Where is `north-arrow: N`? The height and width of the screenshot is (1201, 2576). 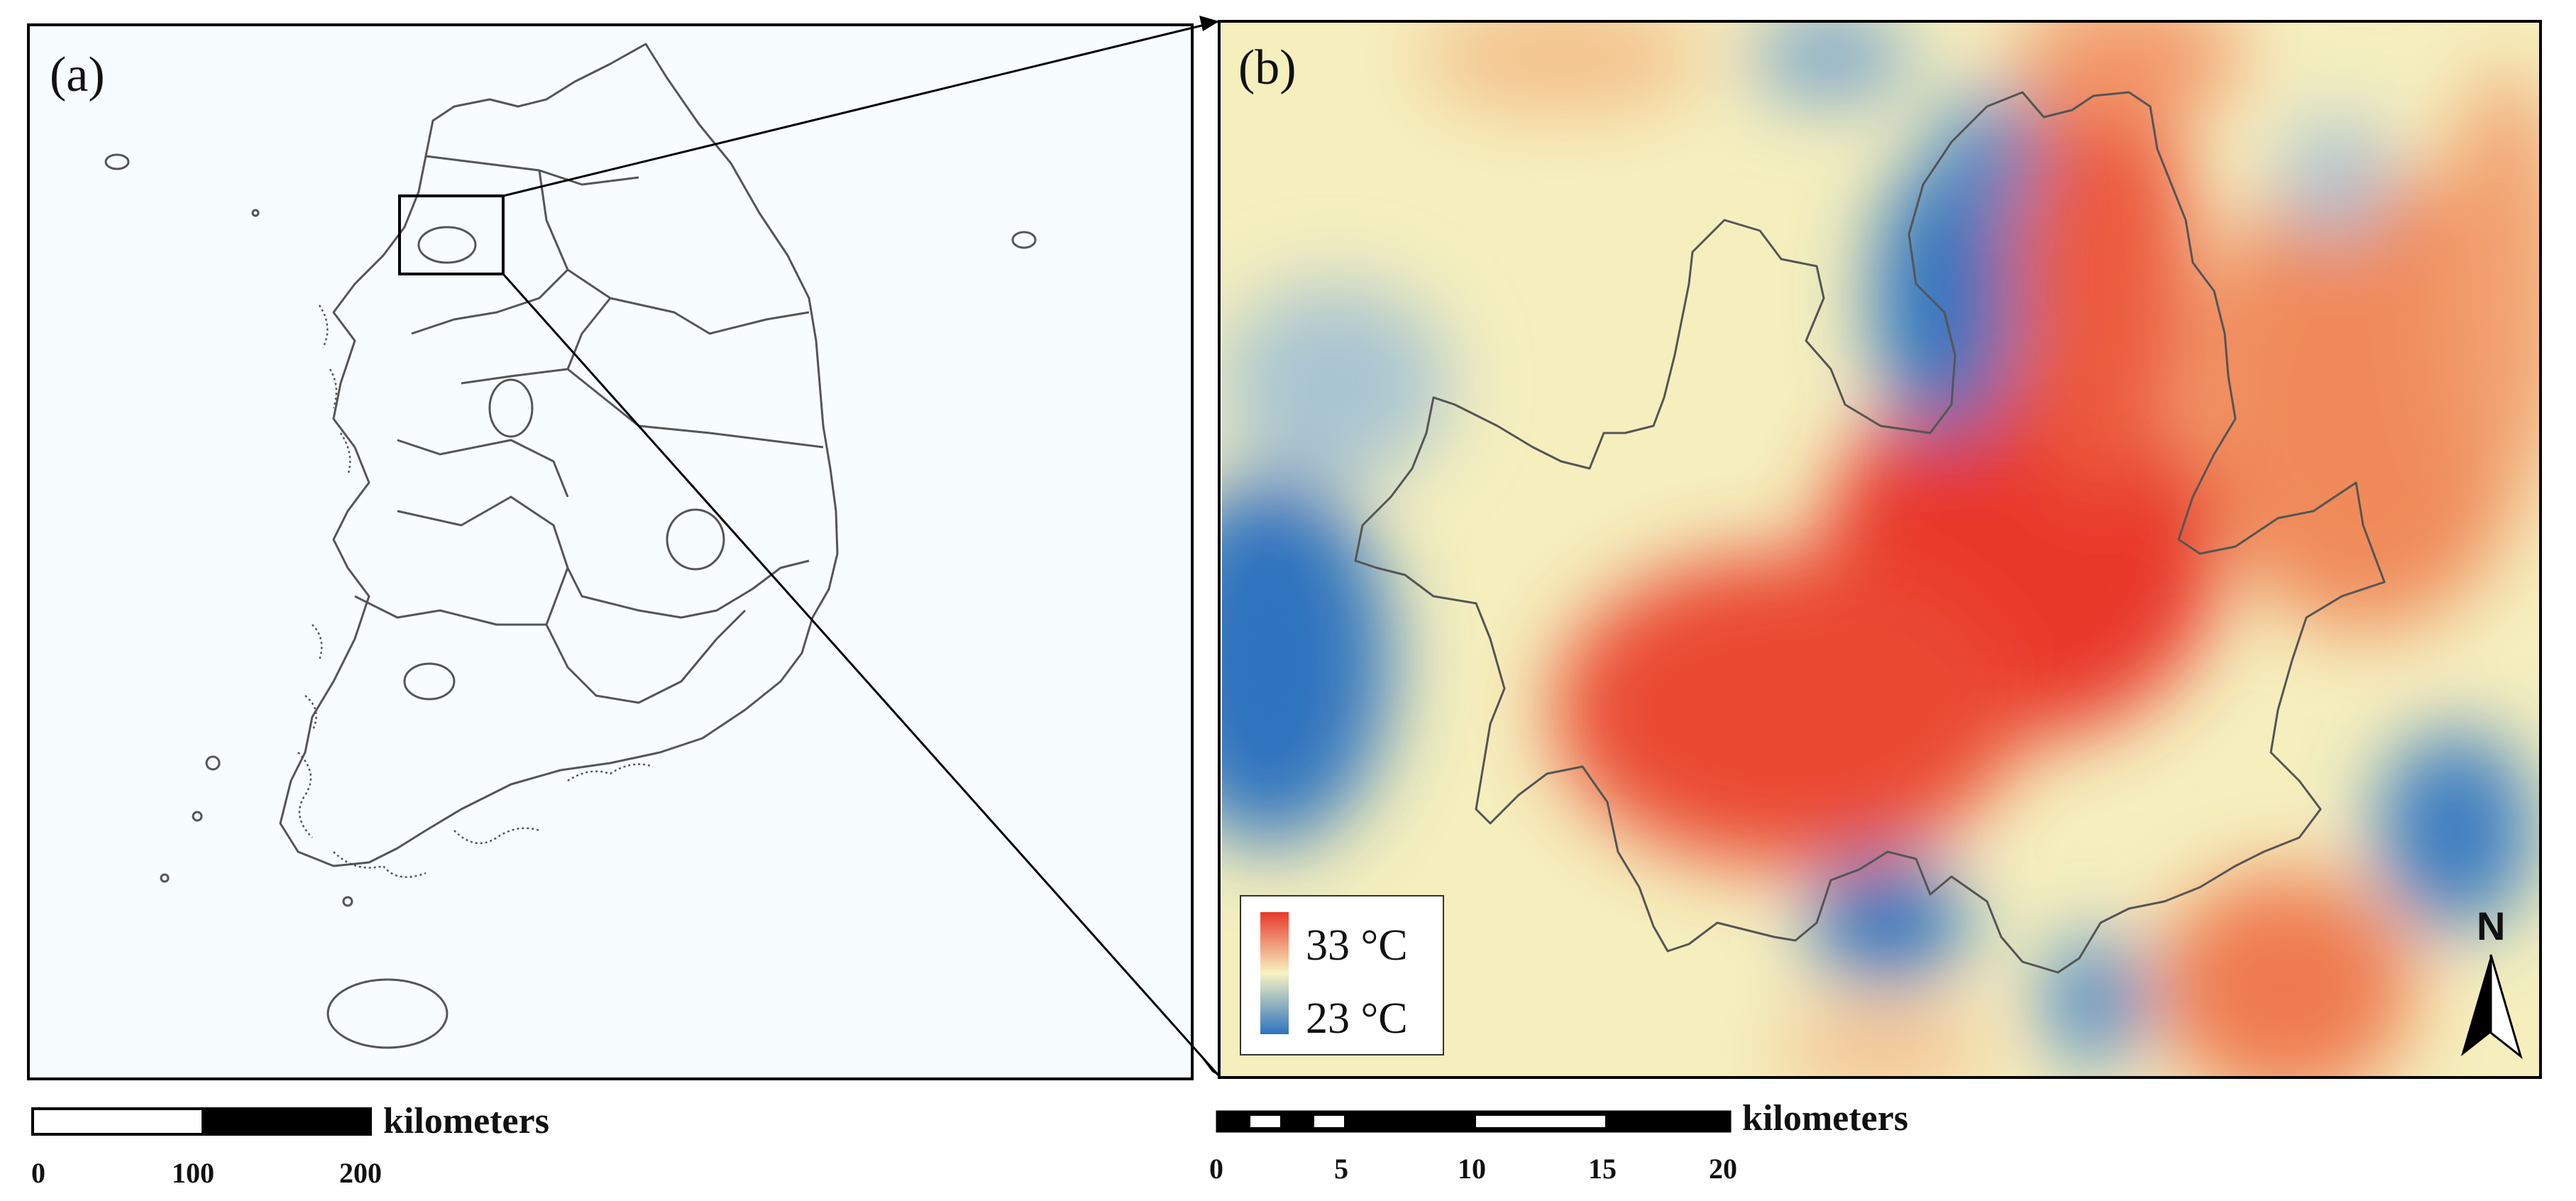
north-arrow: N is located at coordinates (2492, 982).